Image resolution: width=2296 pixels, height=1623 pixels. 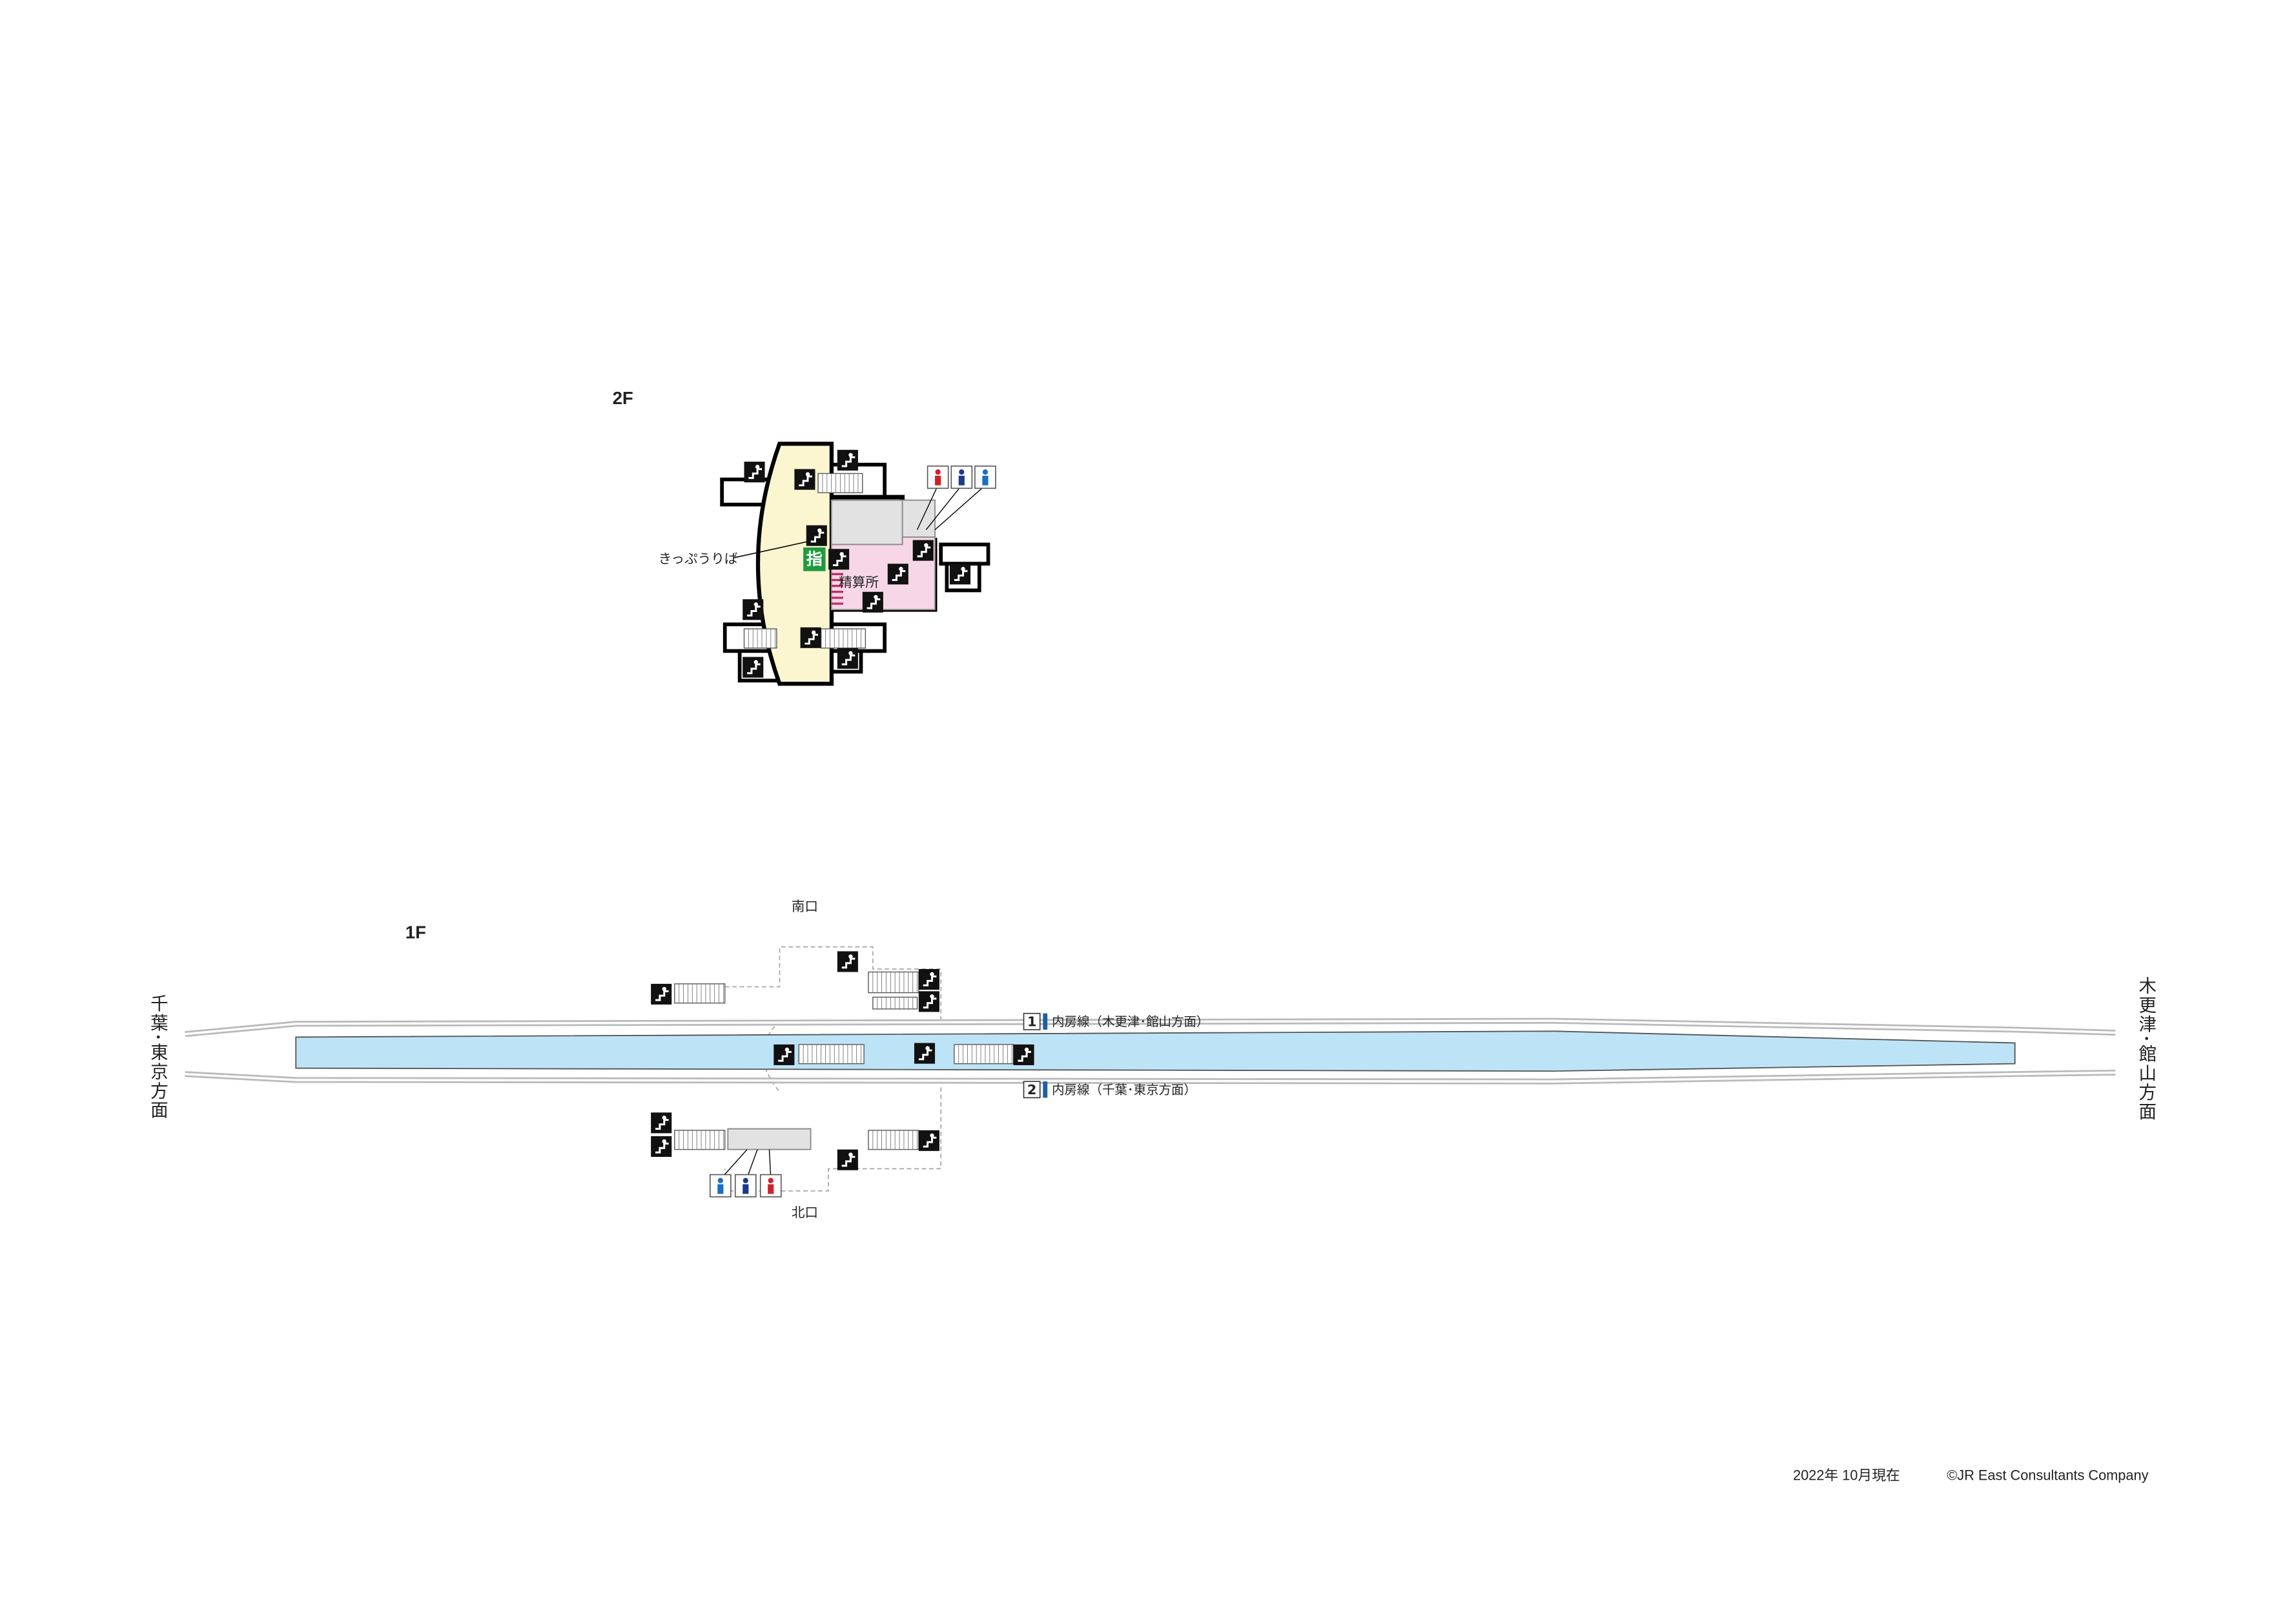 I want to click on stair-arm, so click(x=964, y=554).